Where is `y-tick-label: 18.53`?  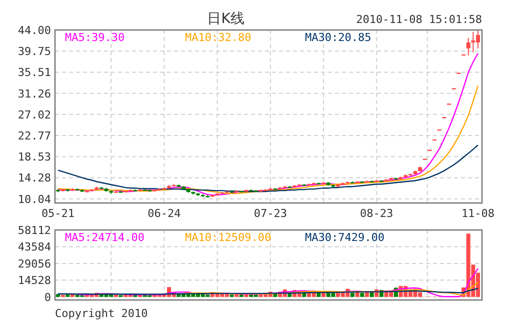 y-tick-label: 18.53 is located at coordinates (34, 157).